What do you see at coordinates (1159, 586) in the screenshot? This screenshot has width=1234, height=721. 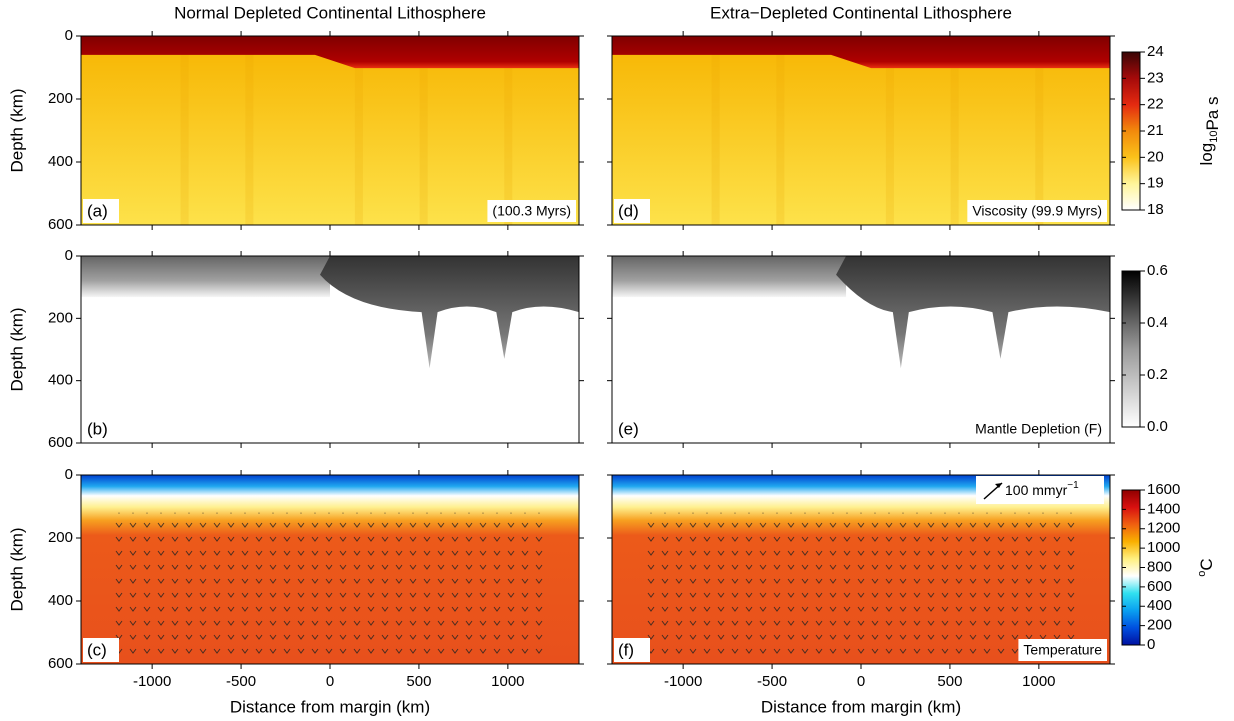 I see `colorbar-tick-label: 600` at bounding box center [1159, 586].